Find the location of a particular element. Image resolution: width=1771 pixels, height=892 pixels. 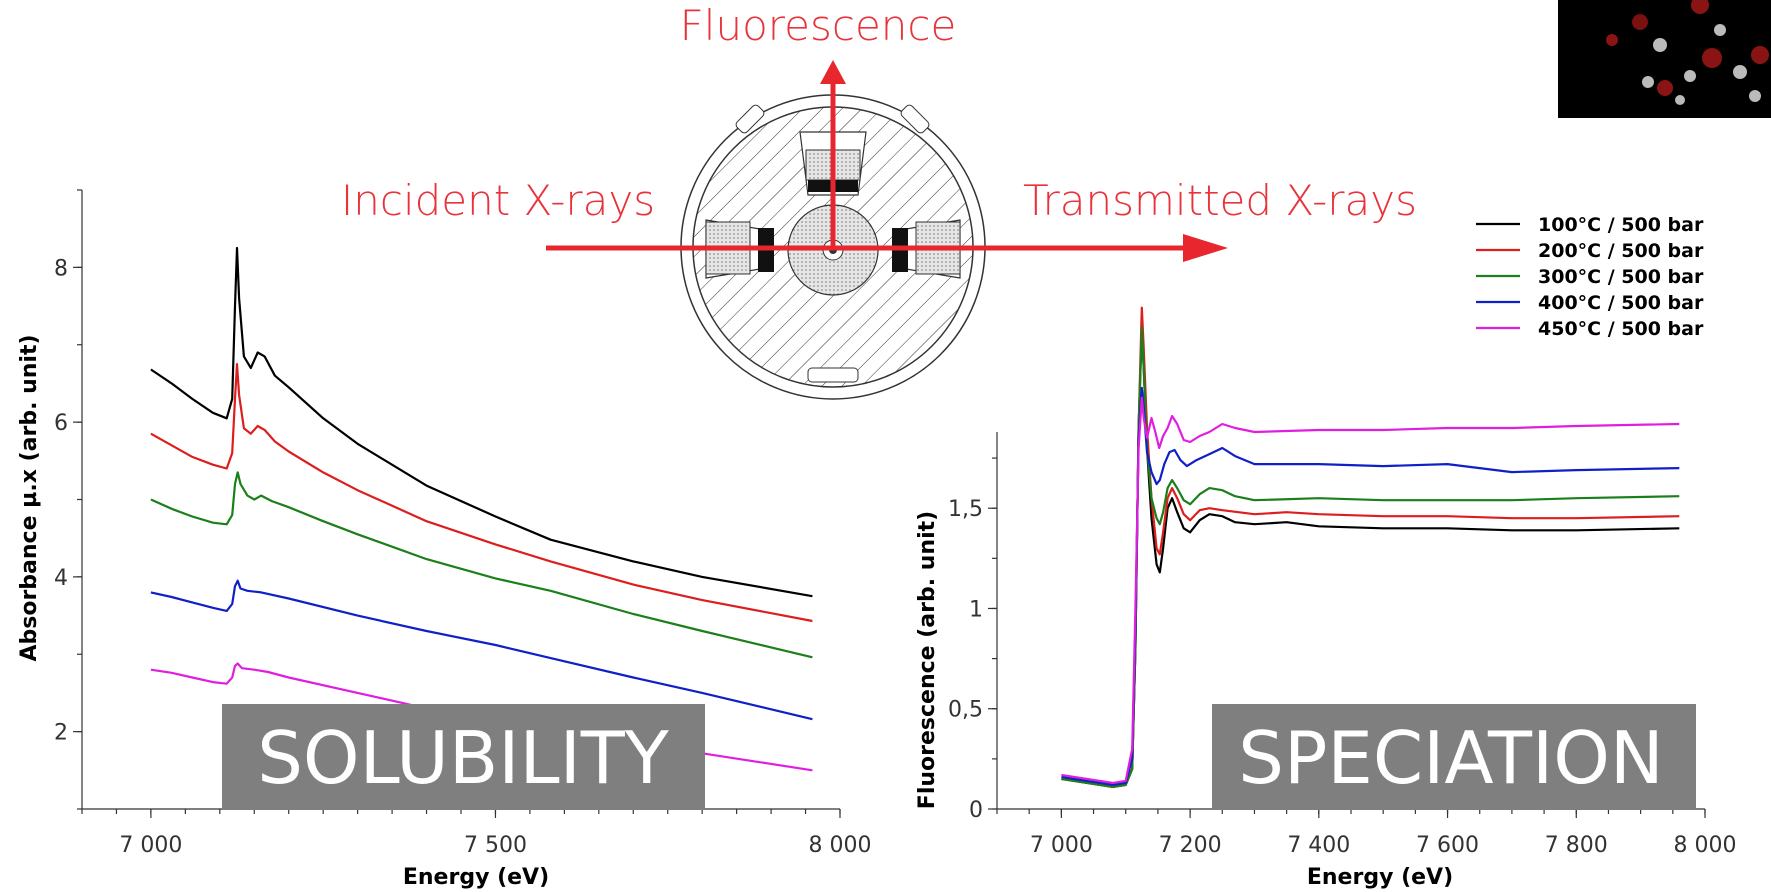

absorbance-y-tick-label: 6 is located at coordinates (61, 423).